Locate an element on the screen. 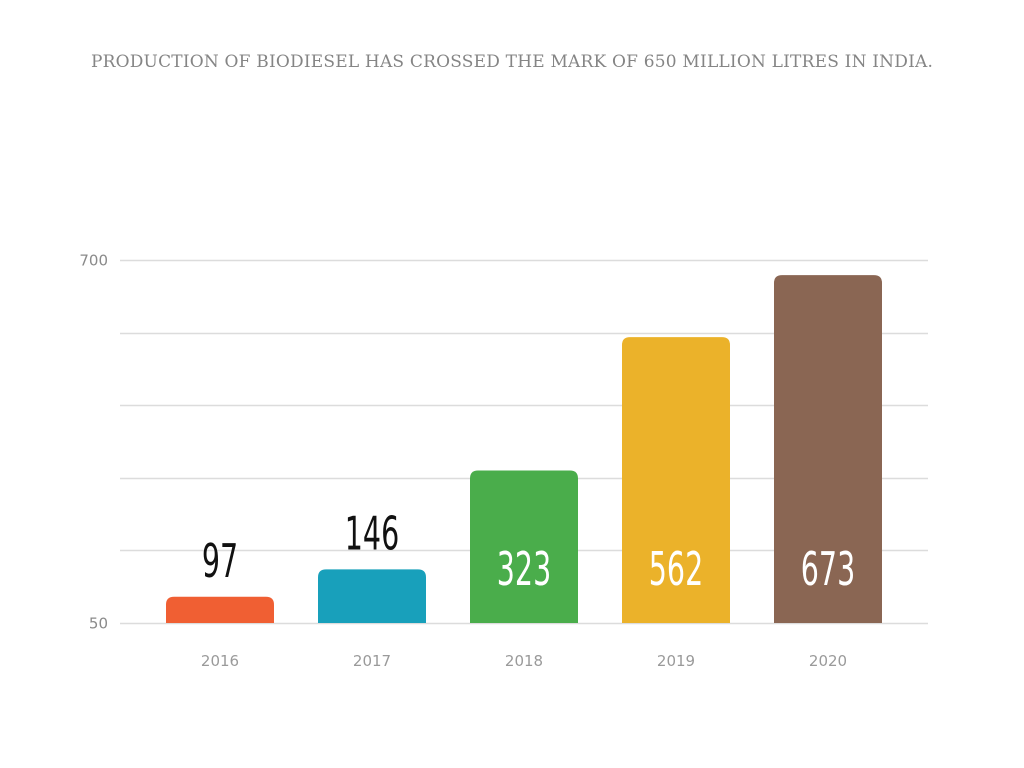  bar-2019 is located at coordinates (676, 480).